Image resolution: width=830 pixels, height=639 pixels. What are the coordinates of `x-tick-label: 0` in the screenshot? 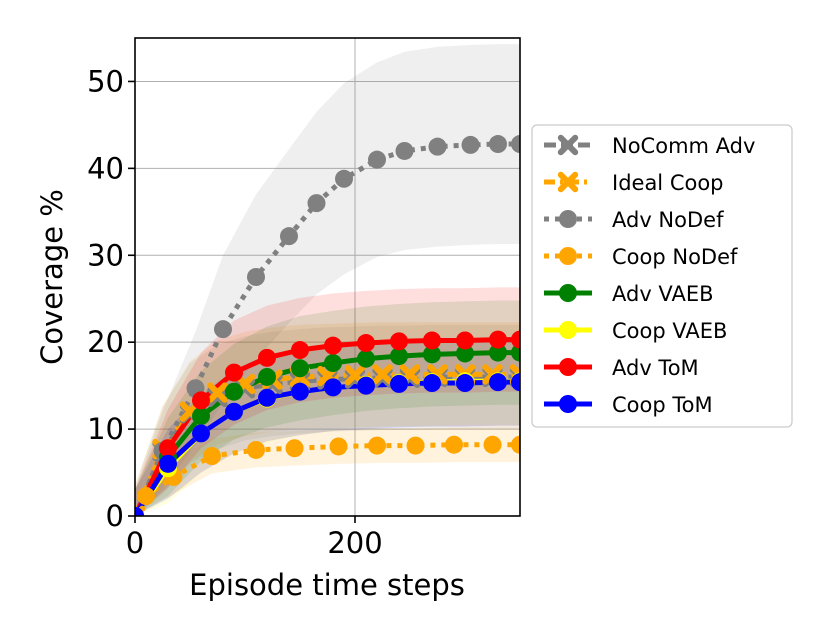 It's located at (135, 543).